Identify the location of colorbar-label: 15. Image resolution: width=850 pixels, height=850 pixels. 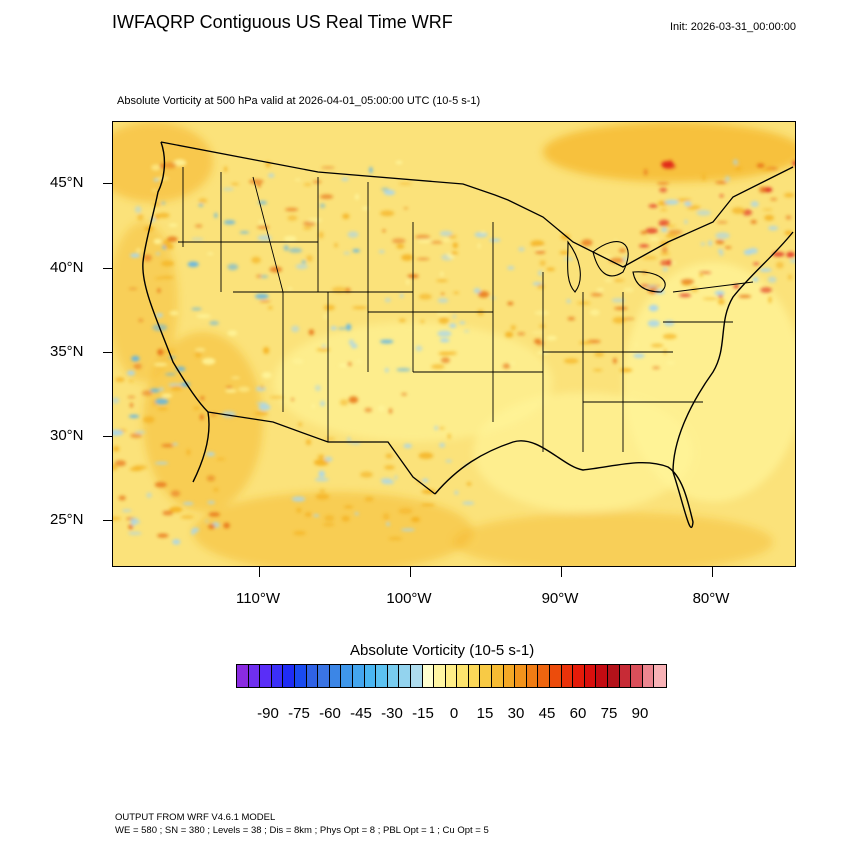
(485, 713).